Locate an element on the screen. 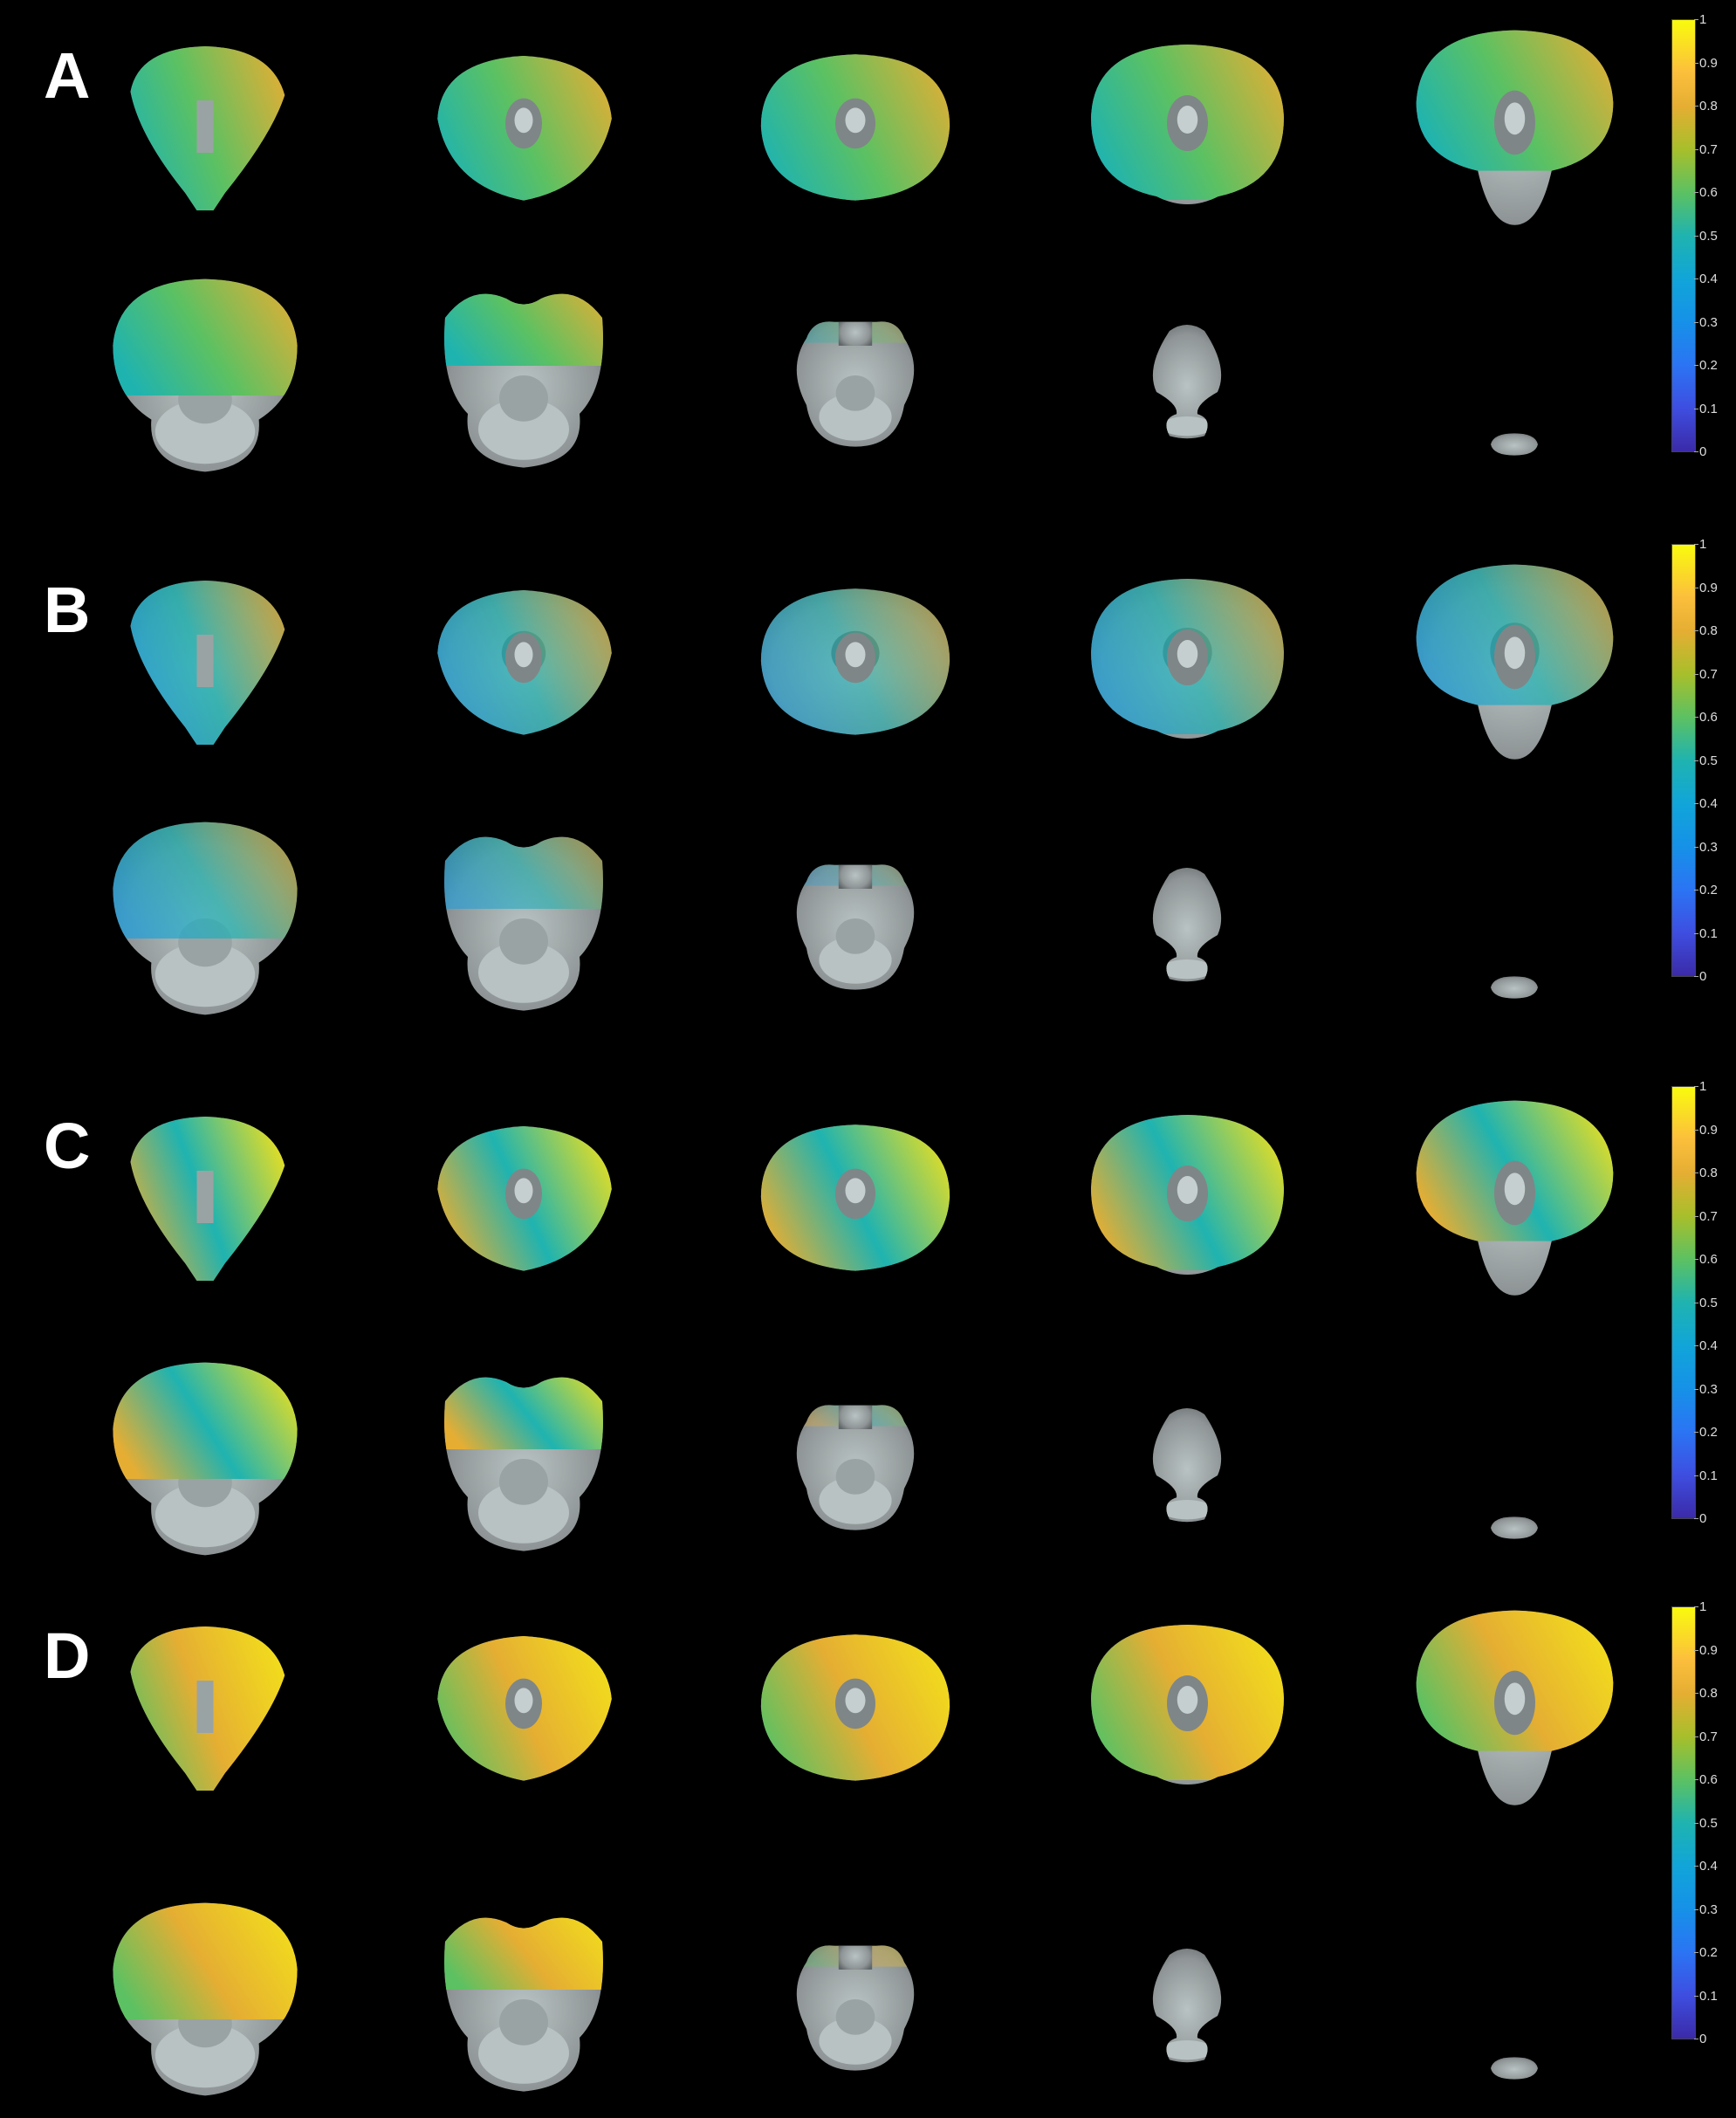  slice-a-1-5-image is located at coordinates (1514, 127).